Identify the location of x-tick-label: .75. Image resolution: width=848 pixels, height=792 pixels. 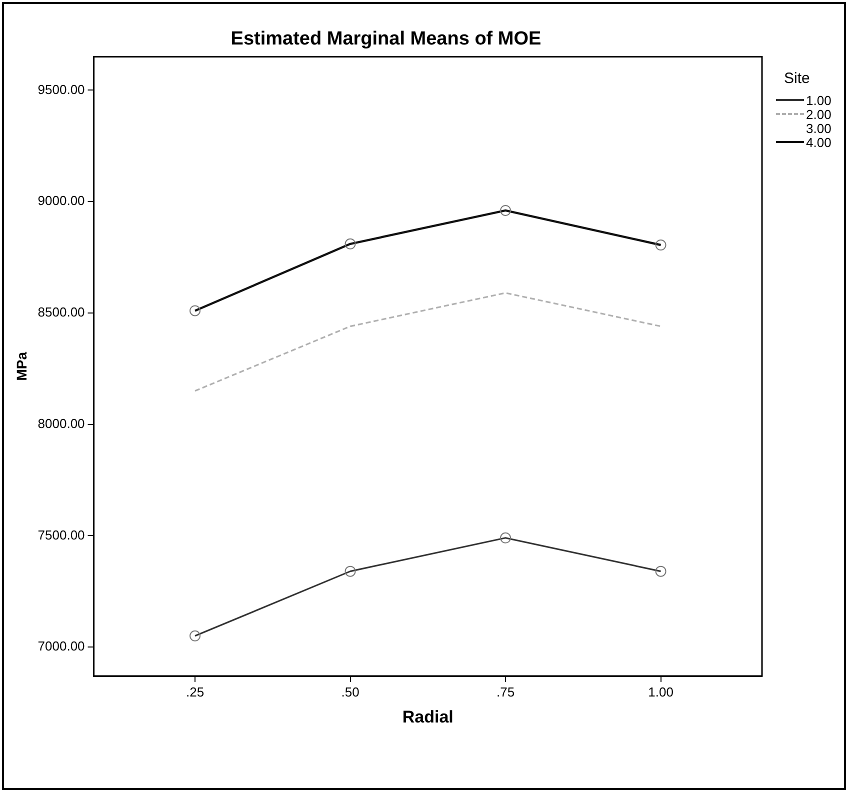
(505, 692).